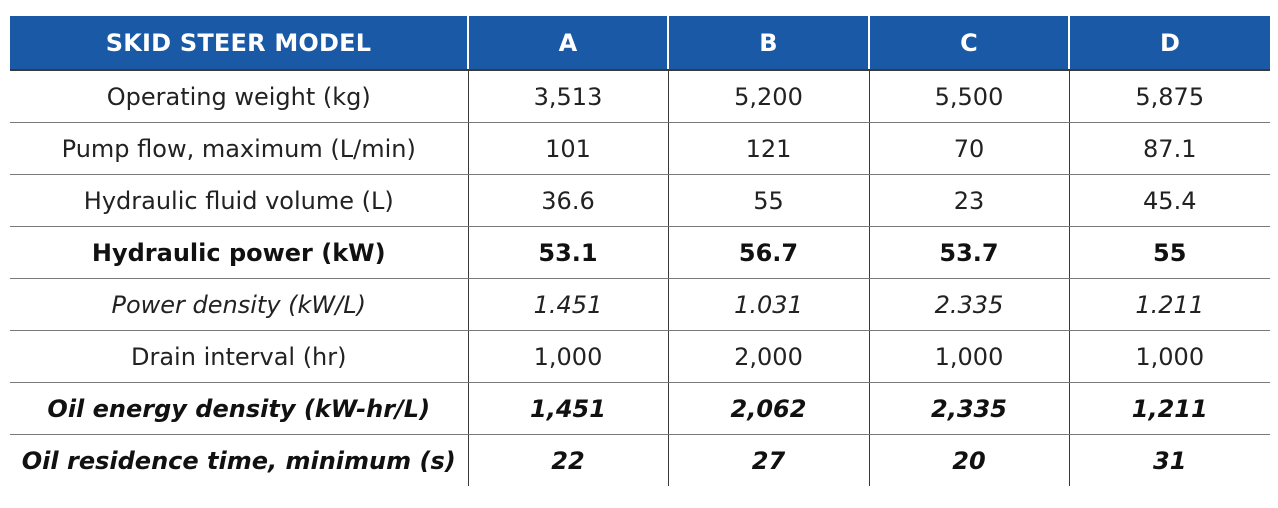  Describe the element at coordinates (968, 304) in the screenshot. I see `table-cell: 2.335` at that location.